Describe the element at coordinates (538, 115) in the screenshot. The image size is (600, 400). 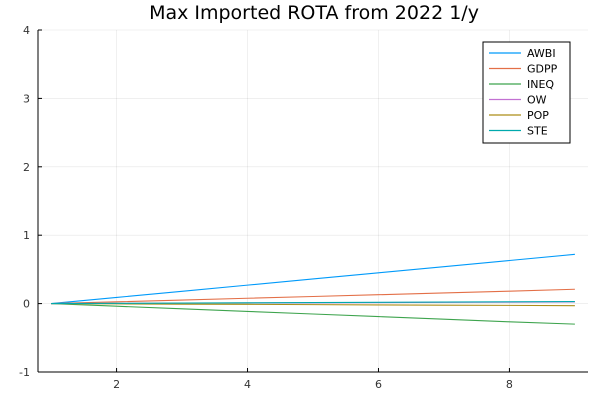
I see `legend-label-pop: POP` at that location.